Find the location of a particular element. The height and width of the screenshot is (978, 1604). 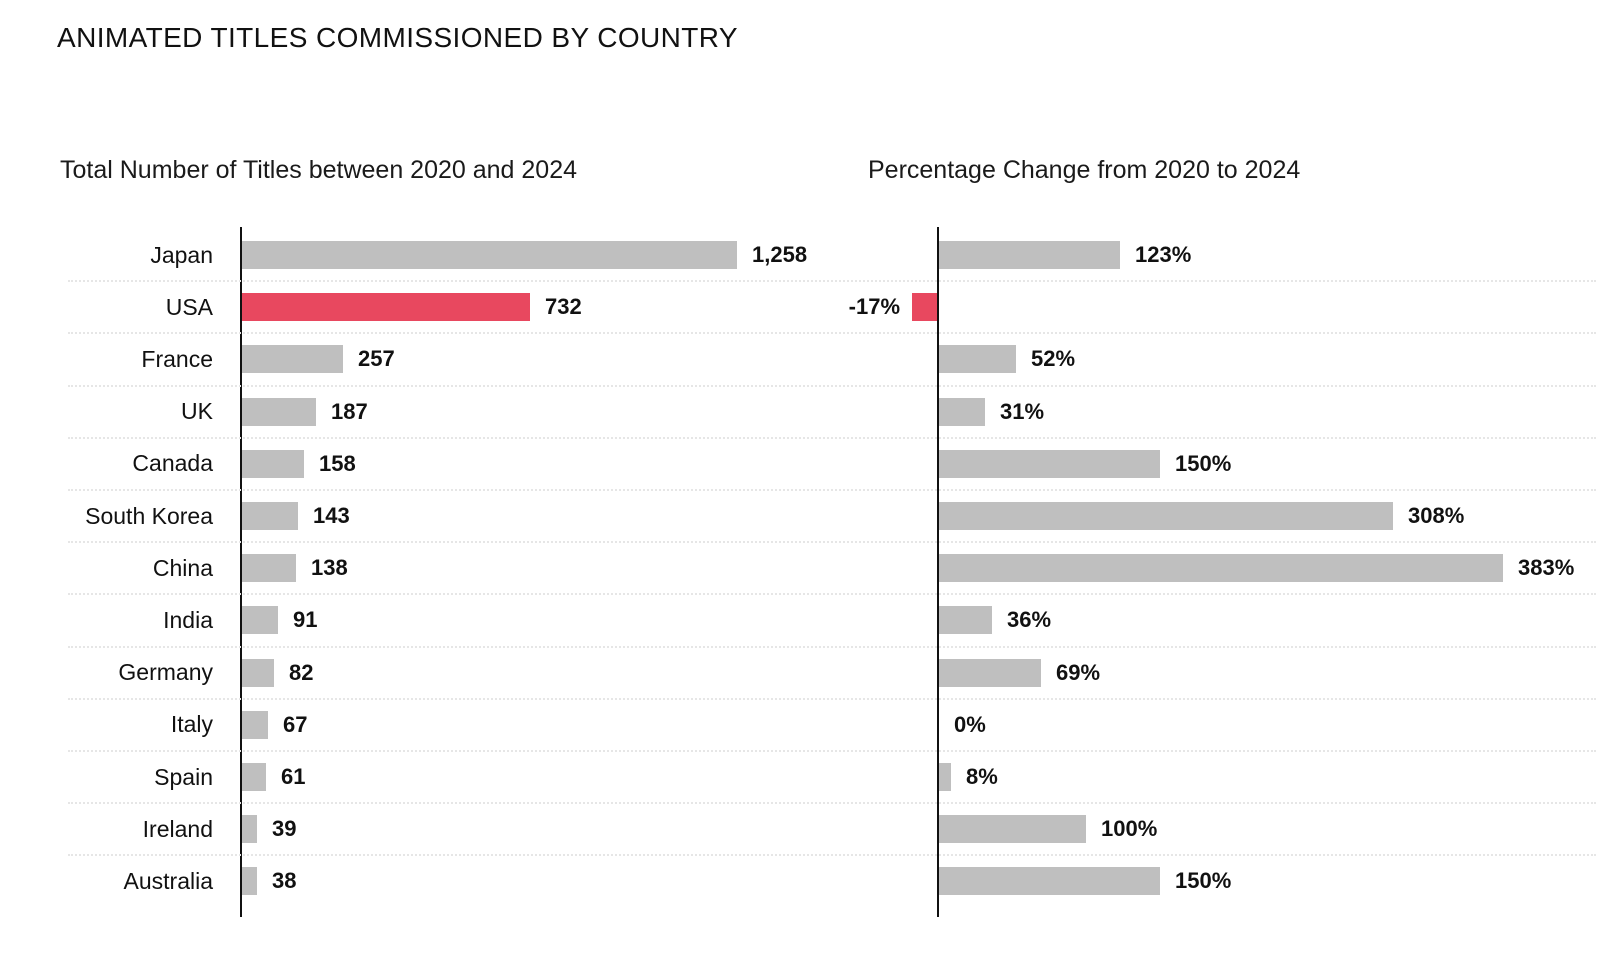

page-title: ANIMATED TITLES COMMISSIONED BY COUNTRY is located at coordinates (397, 37).